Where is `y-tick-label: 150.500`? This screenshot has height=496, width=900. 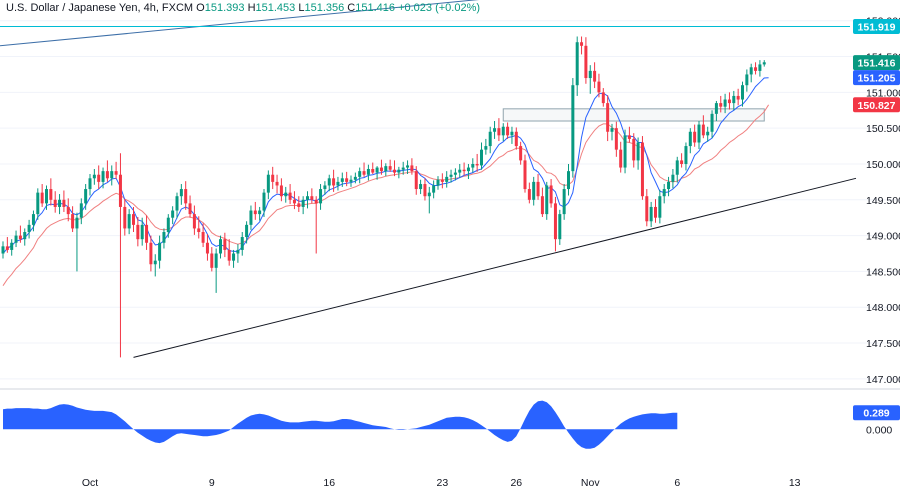 y-tick-label: 150.500 is located at coordinates (883, 129).